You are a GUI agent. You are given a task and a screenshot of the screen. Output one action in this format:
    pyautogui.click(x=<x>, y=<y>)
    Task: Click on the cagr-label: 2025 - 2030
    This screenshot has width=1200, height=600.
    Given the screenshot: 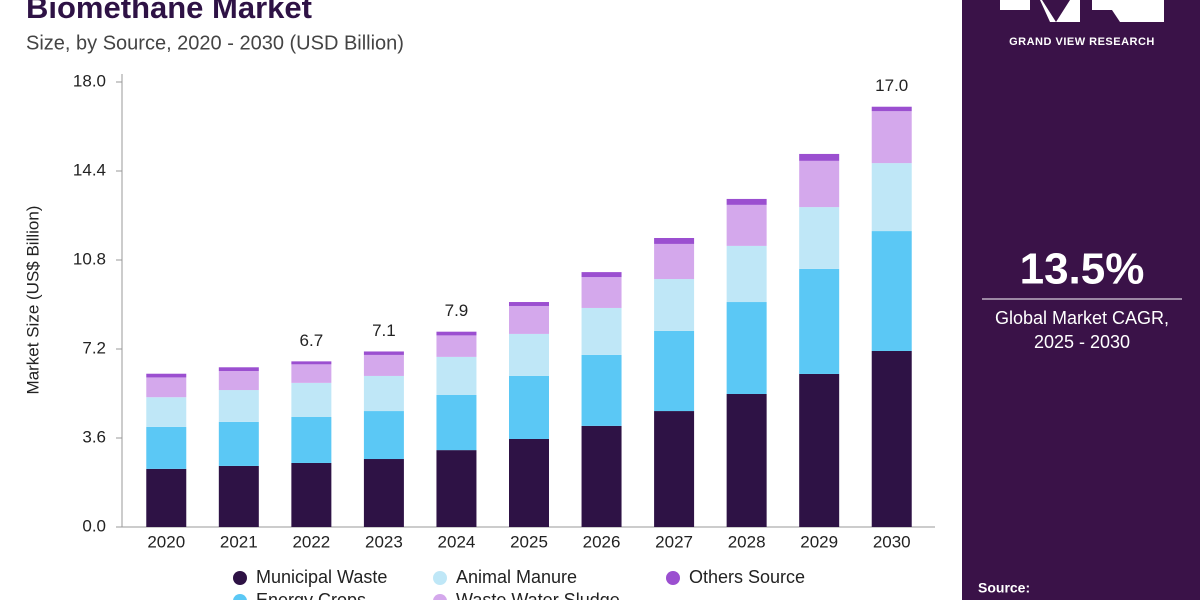 What is the action you would take?
    pyautogui.click(x=1082, y=342)
    